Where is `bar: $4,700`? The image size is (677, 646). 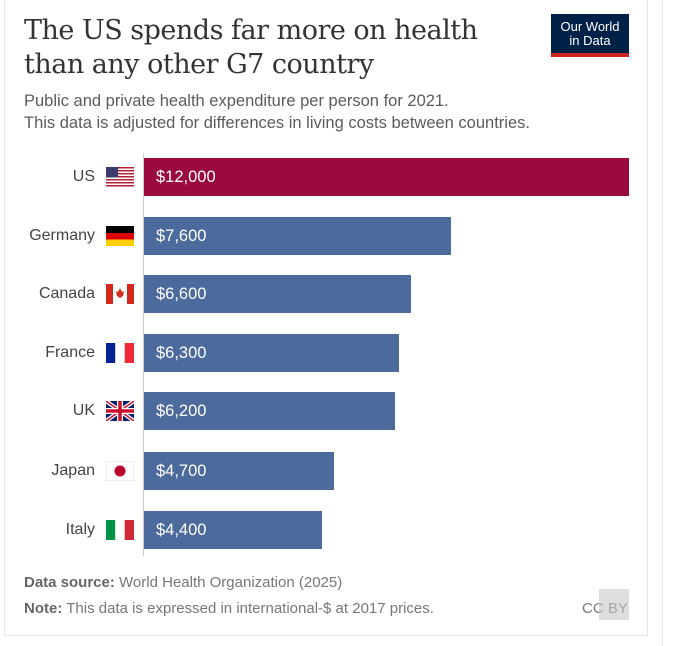 bar: $4,700 is located at coordinates (239, 471).